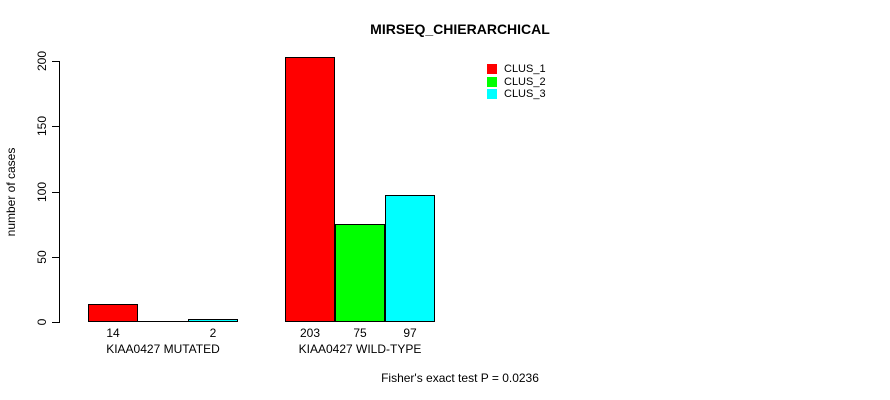  I want to click on bar-clus_2-zero, so click(163, 321).